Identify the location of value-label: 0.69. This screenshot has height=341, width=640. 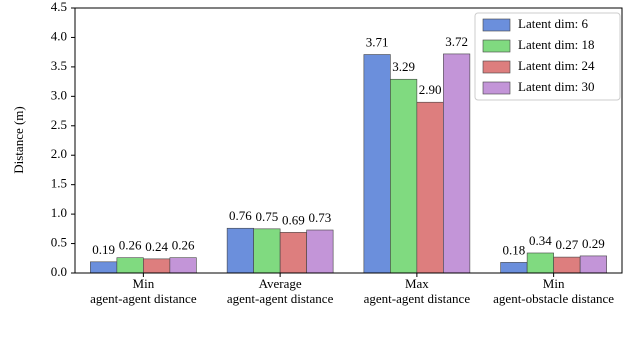
(293, 219).